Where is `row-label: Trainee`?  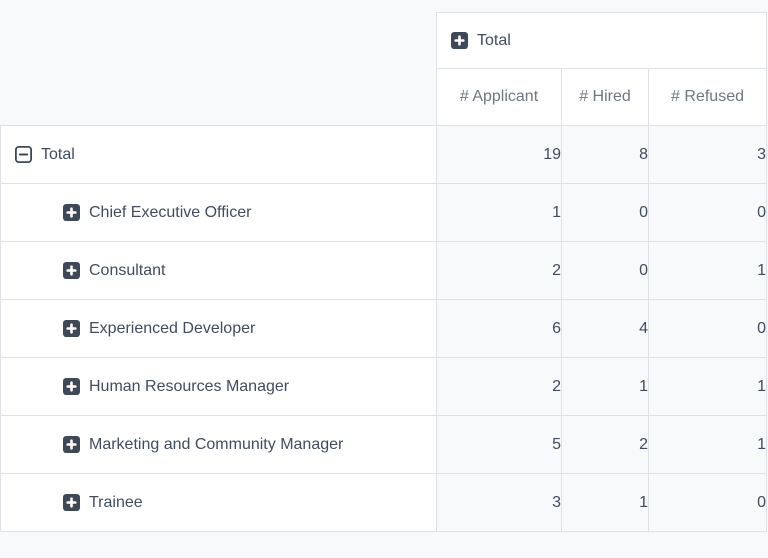
row-label: Trainee is located at coordinates (116, 502).